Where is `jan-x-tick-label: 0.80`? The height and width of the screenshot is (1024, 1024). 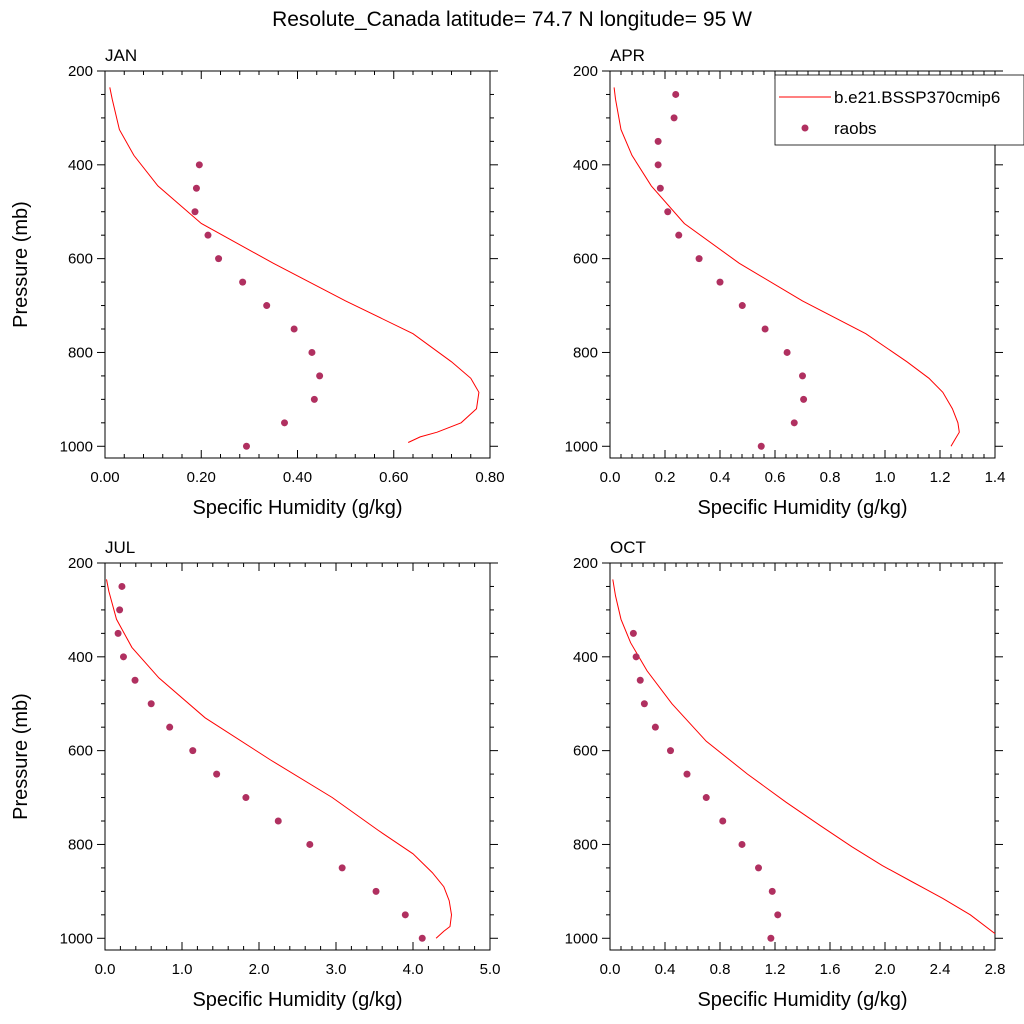 jan-x-tick-label: 0.80 is located at coordinates (489, 477).